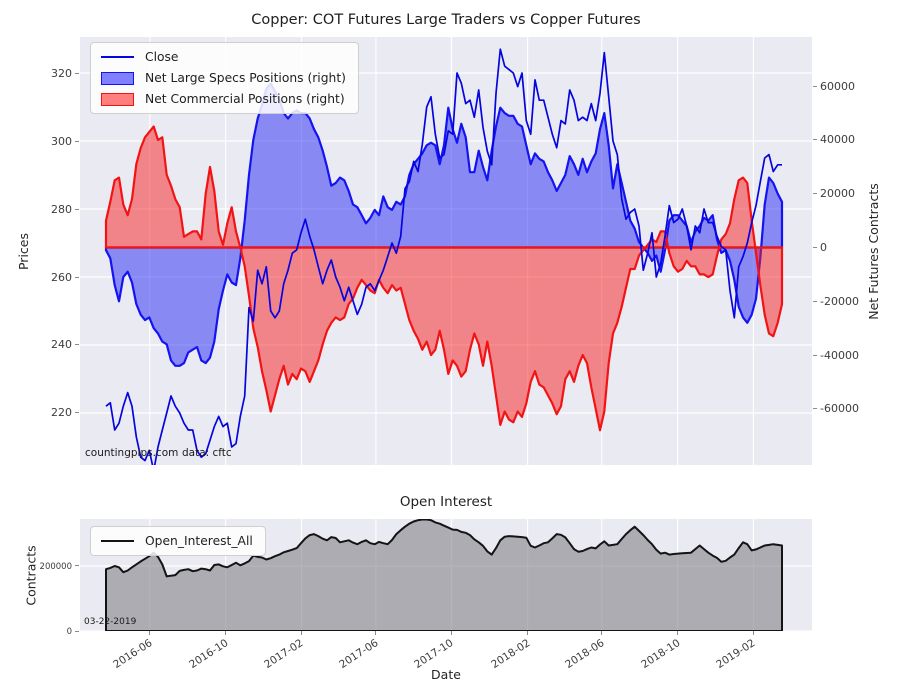 Image resolution: width=900 pixels, height=700 pixels. I want to click on oi-tick-label: 200000, so click(55, 566).